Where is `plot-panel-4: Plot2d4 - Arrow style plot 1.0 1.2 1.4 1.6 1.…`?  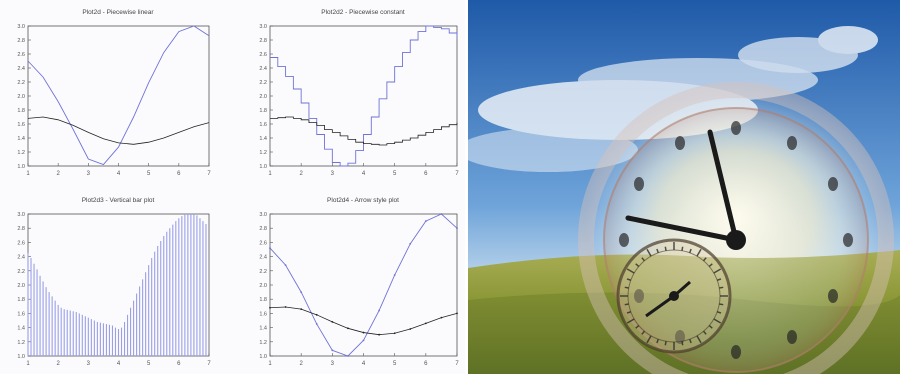 plot-panel-4: Plot2d4 - Arrow style plot 1.0 1.2 1.4 1.6 1.… is located at coordinates (359, 282).